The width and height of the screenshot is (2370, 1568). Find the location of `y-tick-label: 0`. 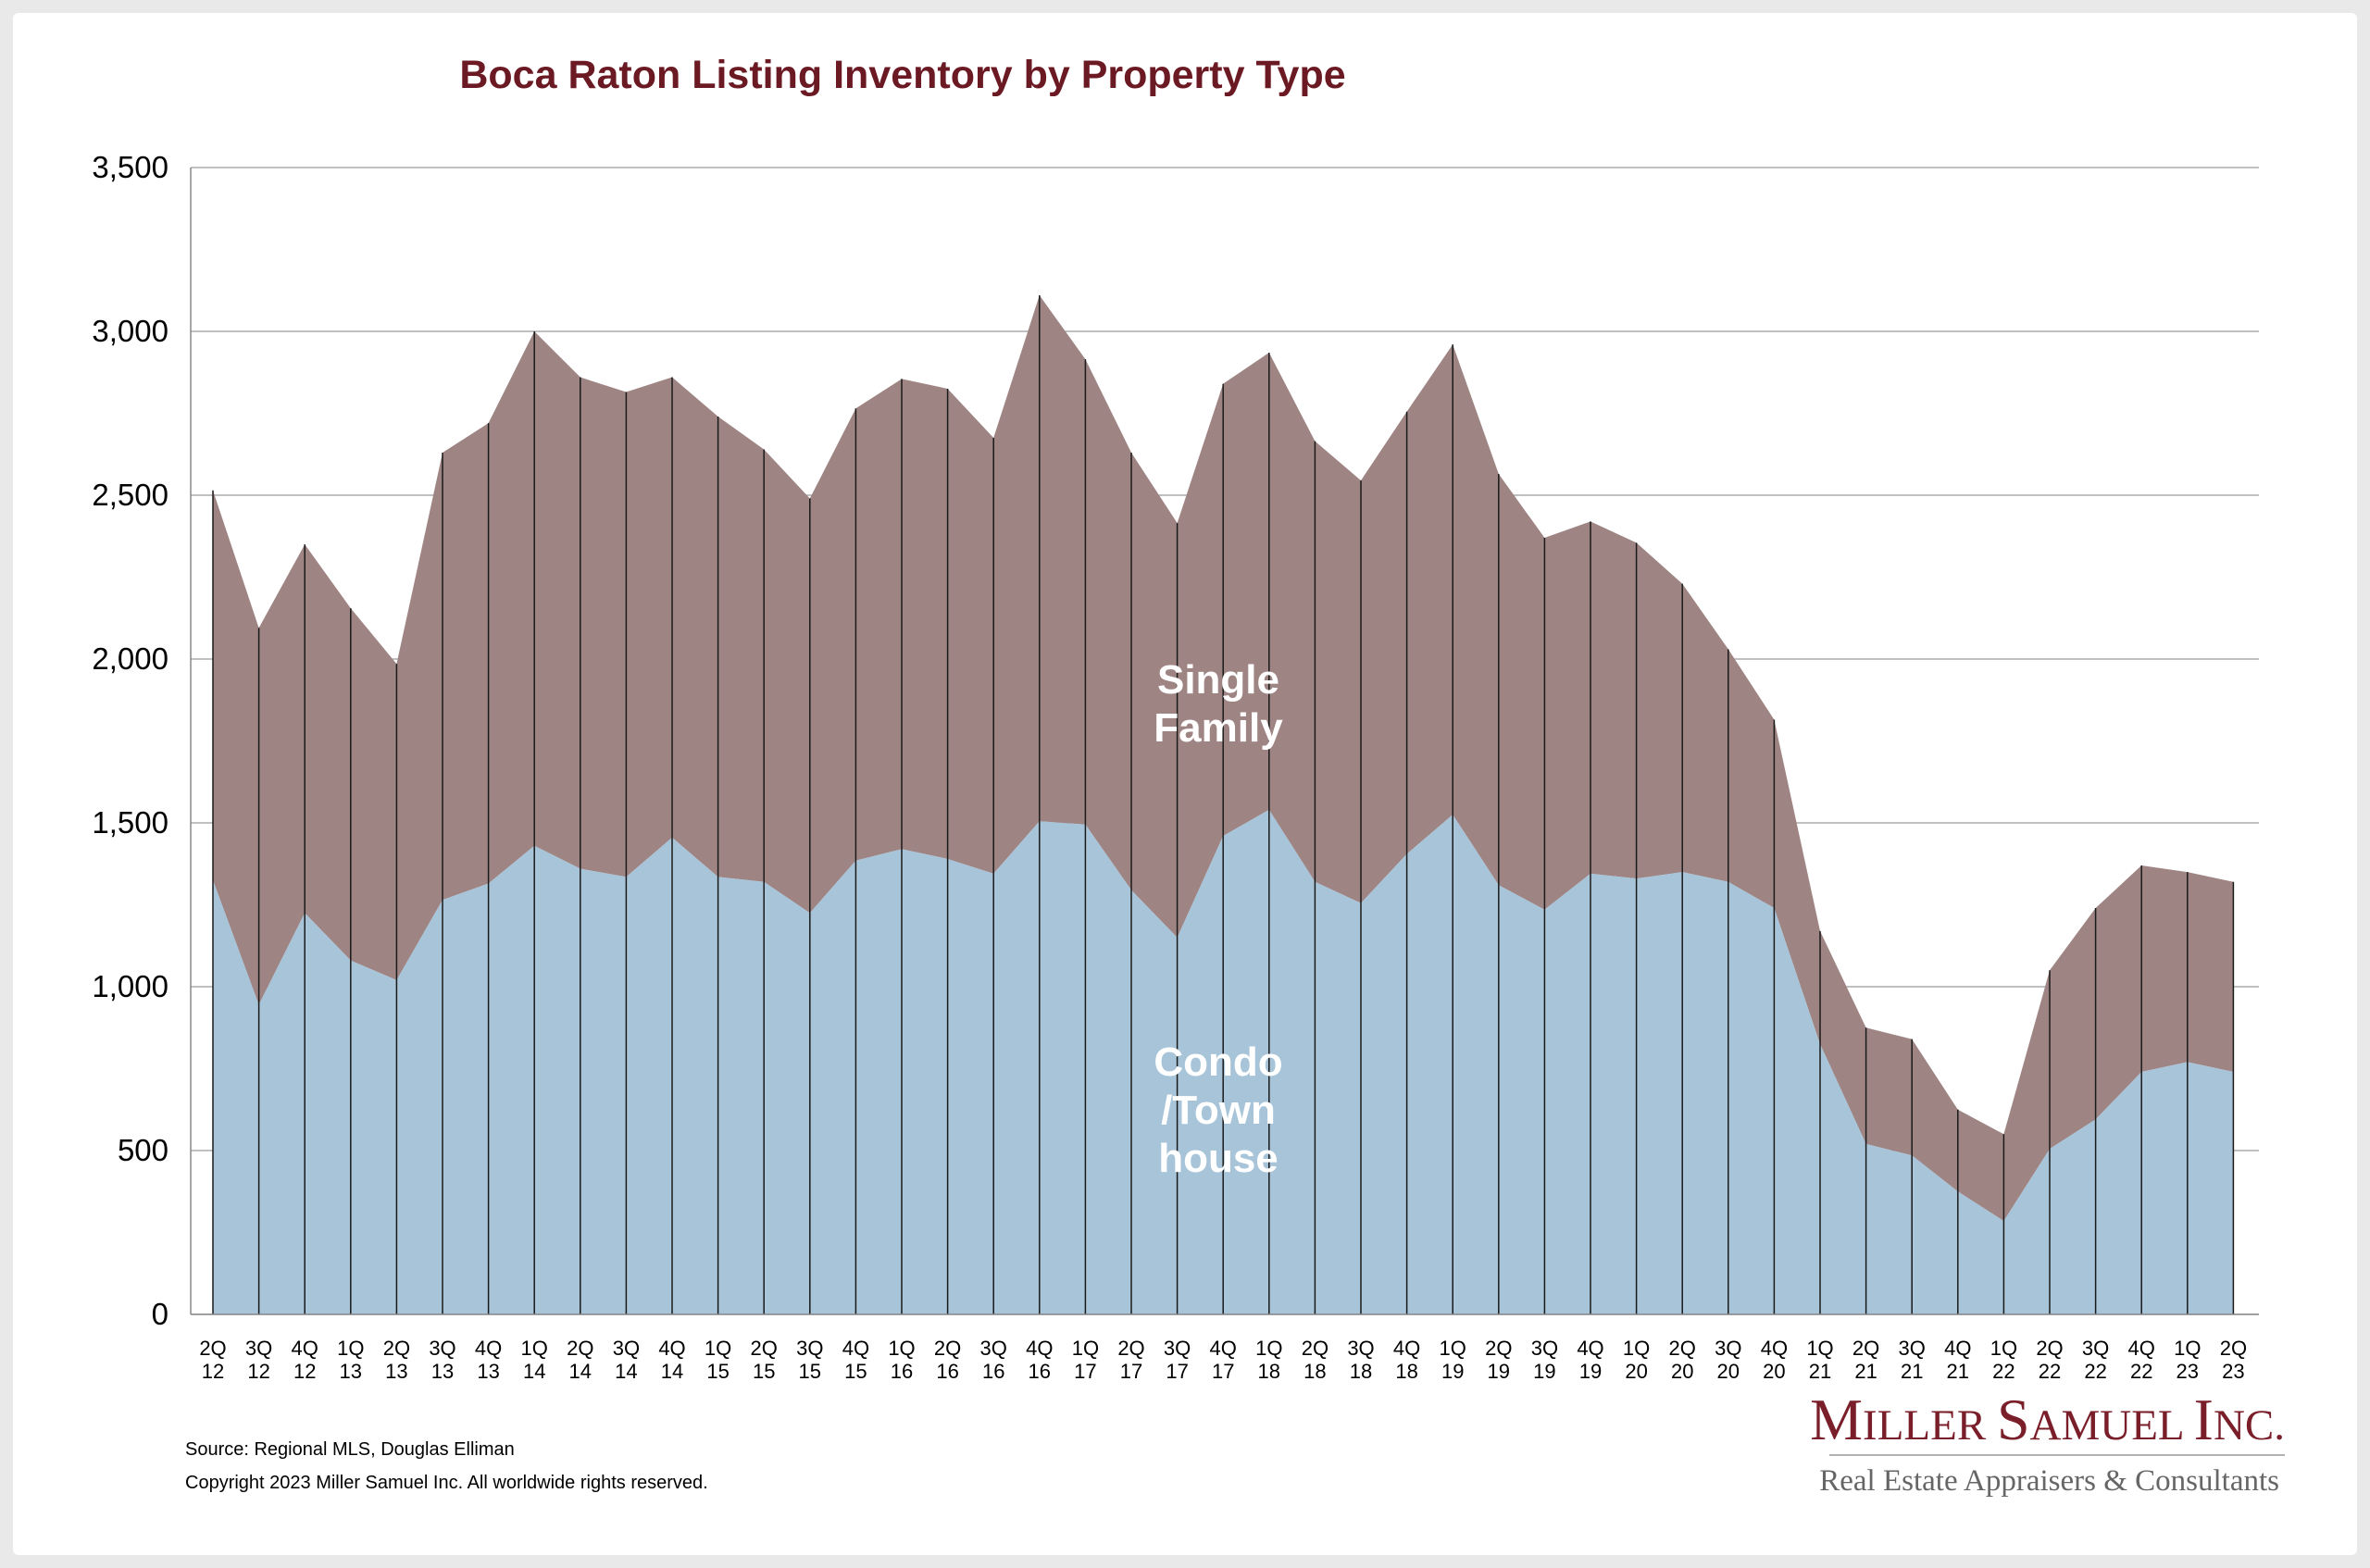

y-tick-label: 0 is located at coordinates (160, 1314).